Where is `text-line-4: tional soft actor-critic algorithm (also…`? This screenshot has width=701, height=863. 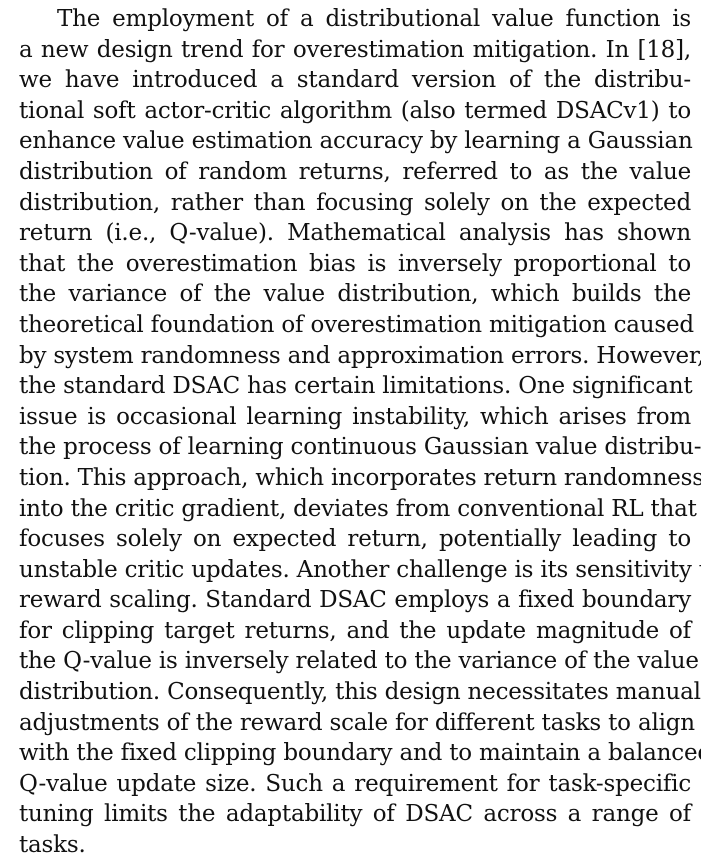 text-line-4: tional soft actor-critic algorithm (also… is located at coordinates (355, 110).